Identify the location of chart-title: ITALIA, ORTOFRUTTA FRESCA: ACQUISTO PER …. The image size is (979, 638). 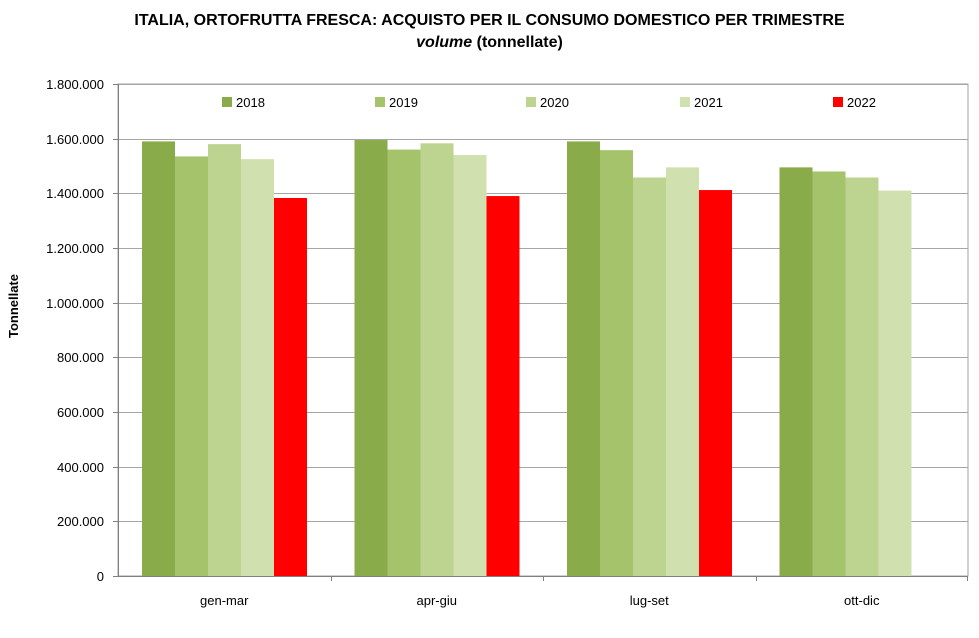
(489, 32).